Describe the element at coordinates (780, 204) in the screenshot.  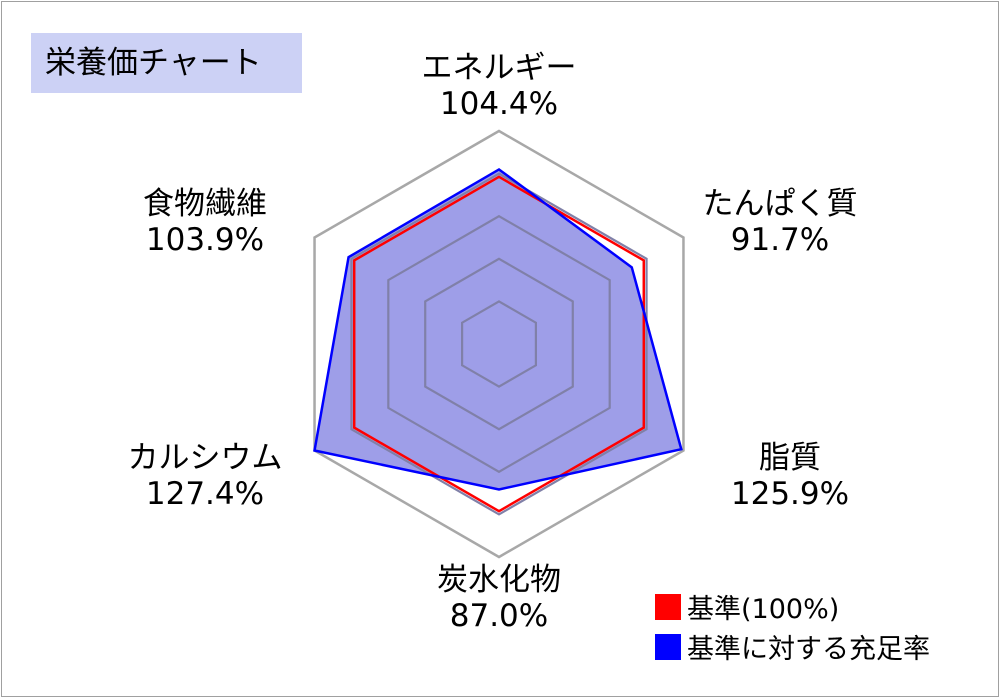
I see `axis-name-label: たんぱく質` at that location.